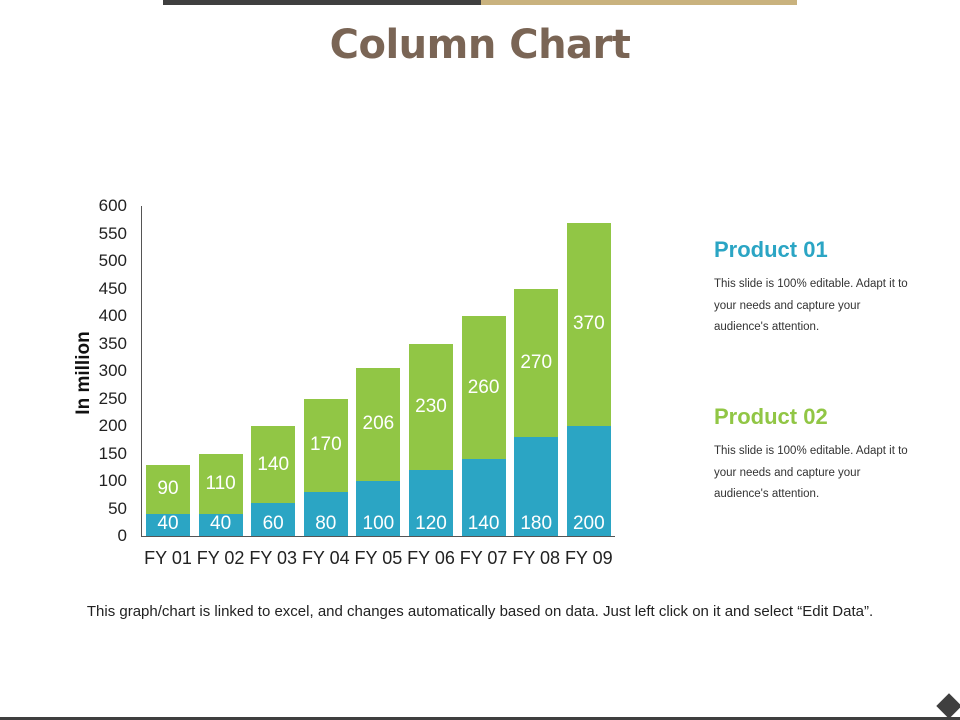 Image resolution: width=960 pixels, height=720 pixels. What do you see at coordinates (112, 233) in the screenshot?
I see `y-tick-label: 550` at bounding box center [112, 233].